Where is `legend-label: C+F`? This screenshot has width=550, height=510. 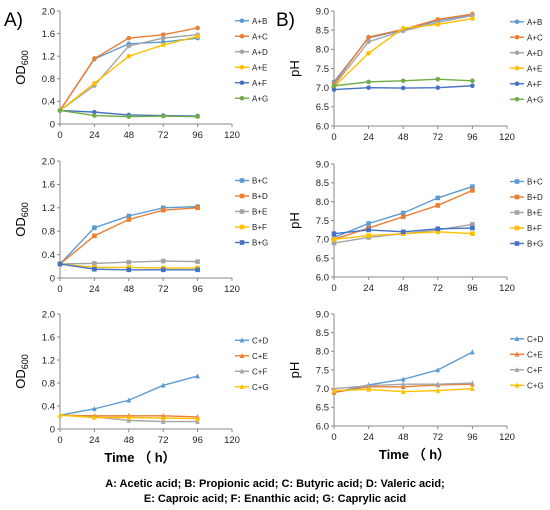
legend-label: C+F is located at coordinates (259, 371).